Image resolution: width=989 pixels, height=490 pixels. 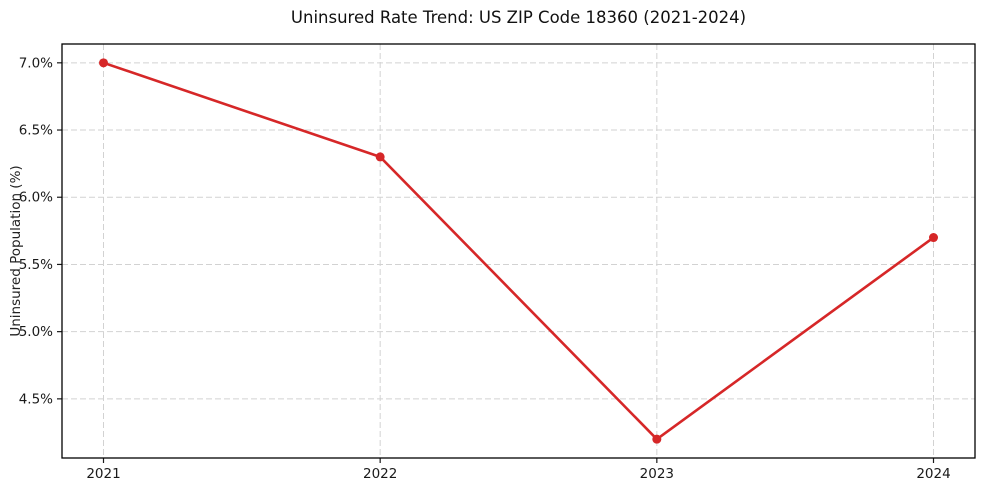 I want to click on y-tick-label: 6.5%, so click(x=36, y=131).